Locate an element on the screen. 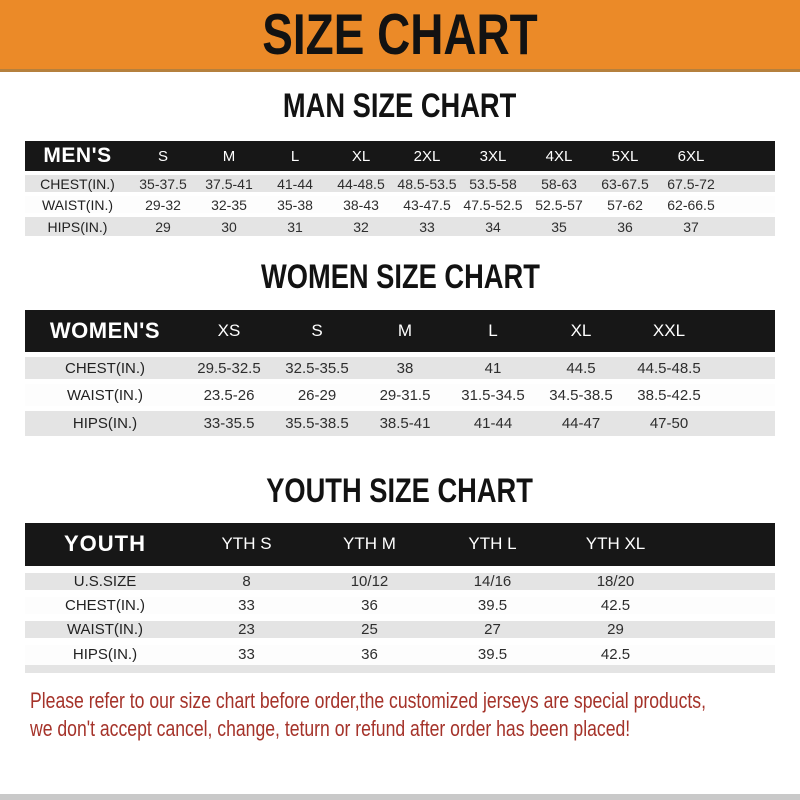 The image size is (800, 800). cell-value: 44-48.5 is located at coordinates (361, 183).